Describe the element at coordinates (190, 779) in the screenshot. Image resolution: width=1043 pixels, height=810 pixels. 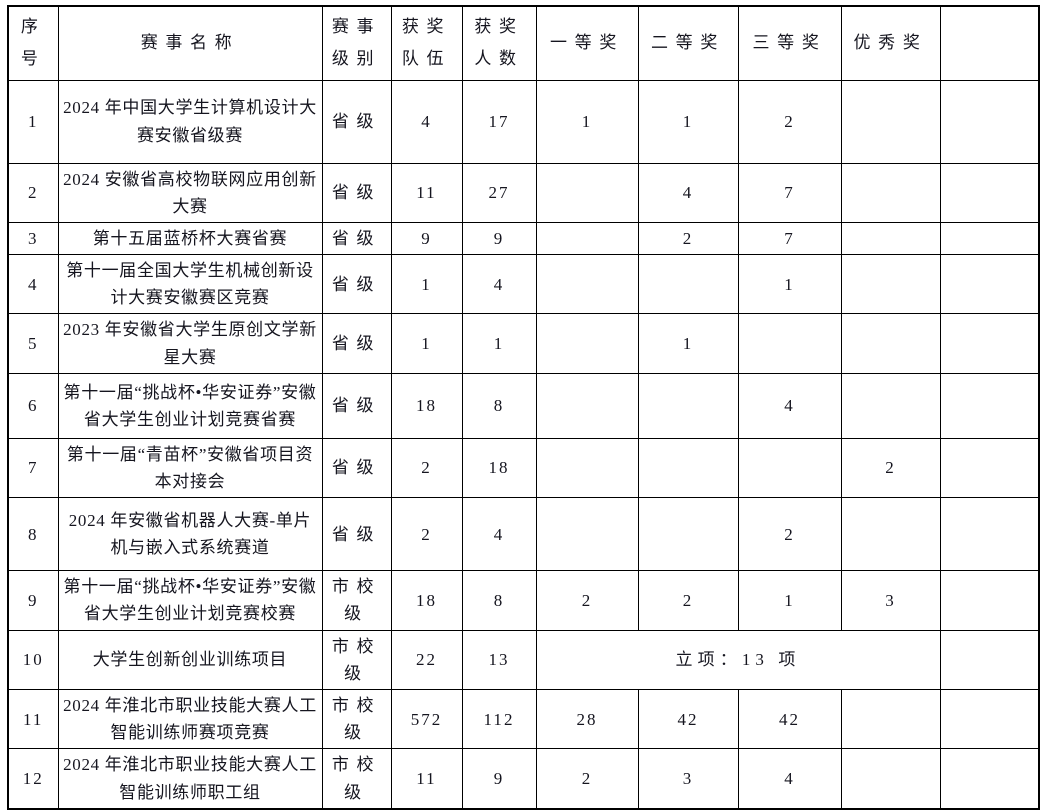
I see `cell-competition-name: 2024 年淮北市职业技能大赛人工智能训练师职工组` at that location.